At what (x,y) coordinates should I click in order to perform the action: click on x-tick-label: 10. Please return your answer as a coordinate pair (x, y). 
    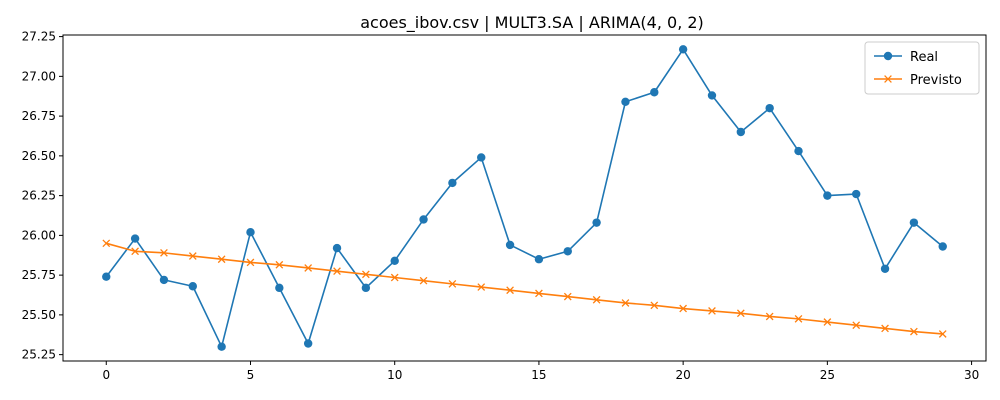
    Looking at the image, I should click on (394, 375).